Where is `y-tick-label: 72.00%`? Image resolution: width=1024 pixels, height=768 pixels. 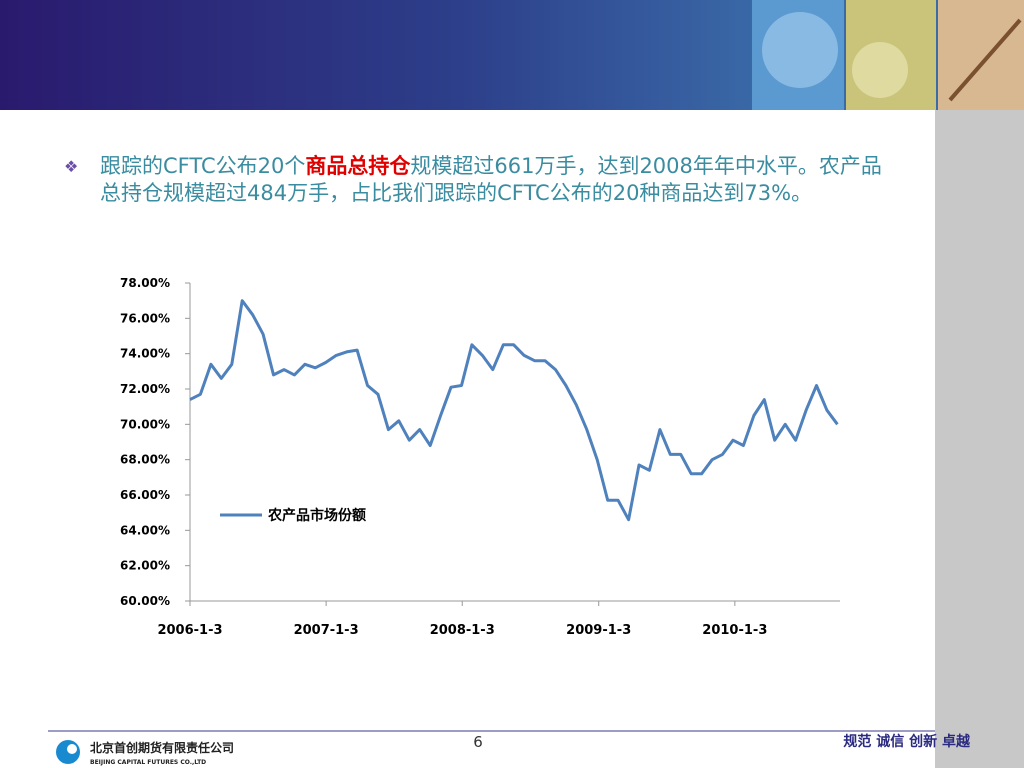
y-tick-label: 72.00% is located at coordinates (145, 389).